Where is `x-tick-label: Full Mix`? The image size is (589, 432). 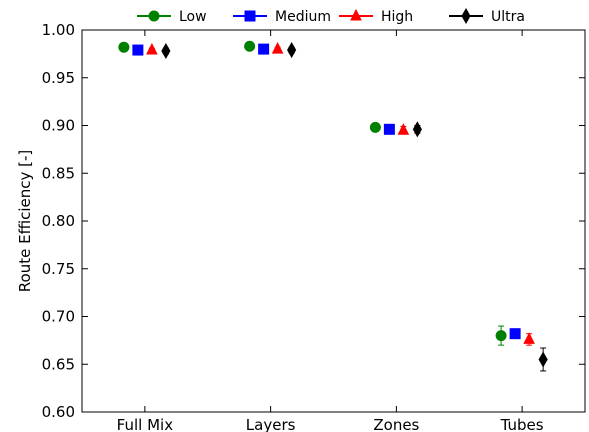
x-tick-label: Full Mix is located at coordinates (145, 424).